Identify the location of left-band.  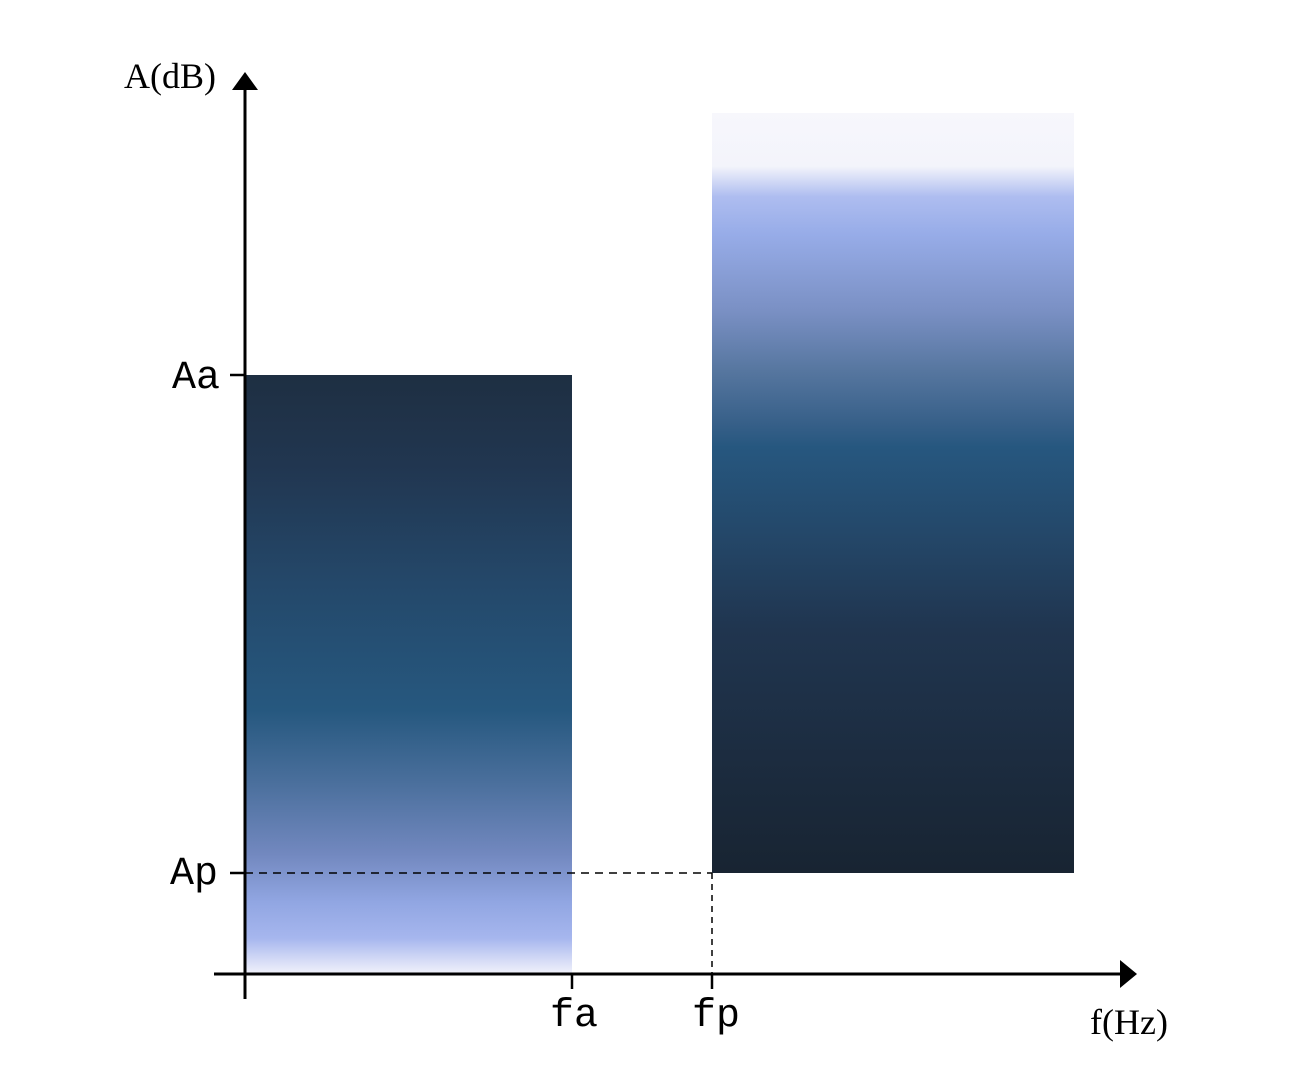
(408, 674).